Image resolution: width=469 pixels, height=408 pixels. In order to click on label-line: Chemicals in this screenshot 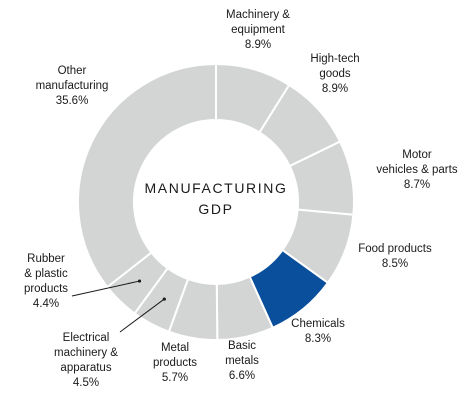, I will do `click(318, 324)`.